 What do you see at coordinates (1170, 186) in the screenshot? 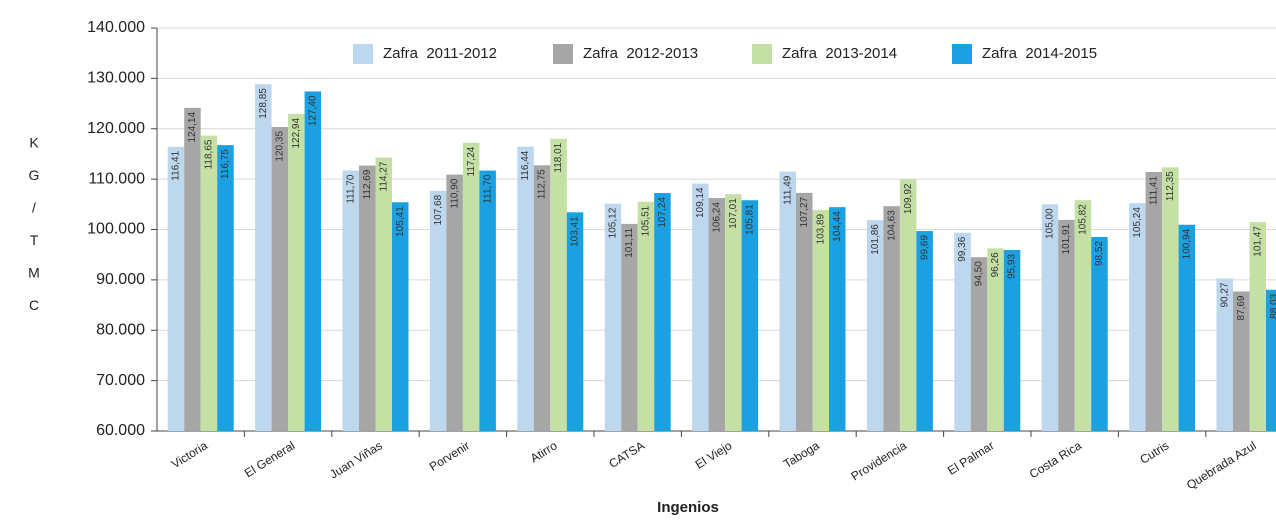
I see `value-label: 112,35` at bounding box center [1170, 186].